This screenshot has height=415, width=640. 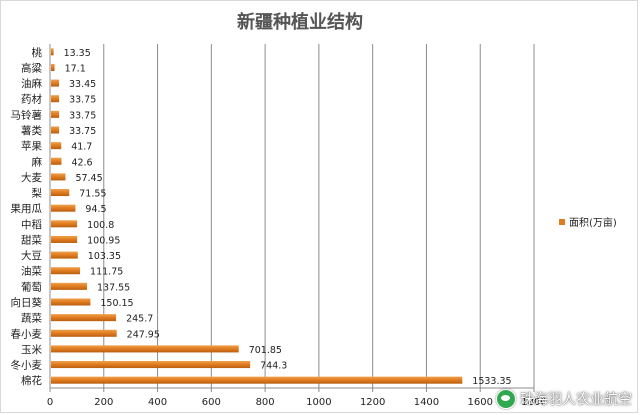 What do you see at coordinates (265, 350) in the screenshot?
I see `data-label: 701.85` at bounding box center [265, 350].